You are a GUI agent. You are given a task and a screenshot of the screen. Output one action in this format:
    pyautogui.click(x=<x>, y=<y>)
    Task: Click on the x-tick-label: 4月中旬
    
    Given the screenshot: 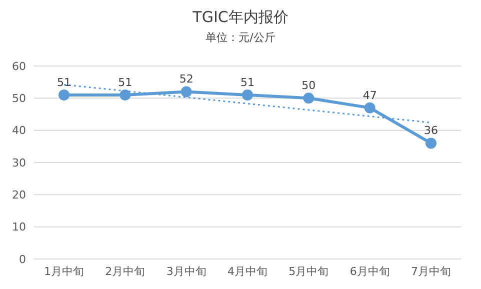 What is the action you would take?
    pyautogui.click(x=248, y=271)
    